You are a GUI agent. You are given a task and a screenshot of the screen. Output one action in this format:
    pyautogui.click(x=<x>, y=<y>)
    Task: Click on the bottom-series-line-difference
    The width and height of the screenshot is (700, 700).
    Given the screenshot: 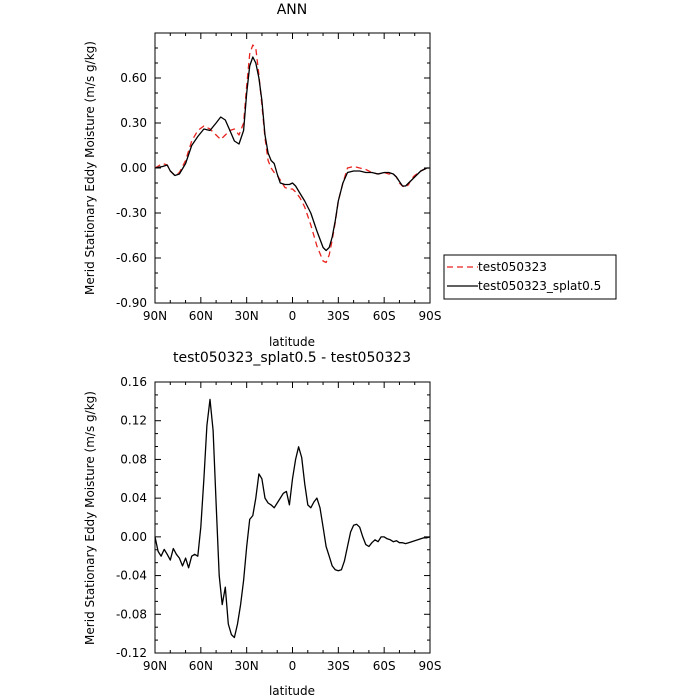 What is the action you would take?
    pyautogui.click(x=292, y=518)
    